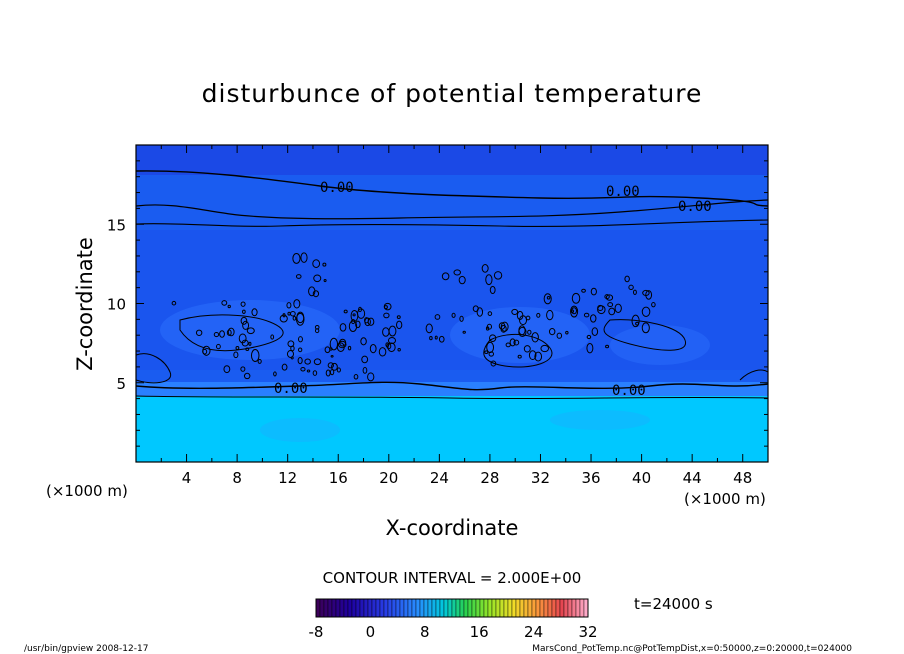 This screenshot has height=654, width=904. I want to click on contour-speckles, so click(413, 317).